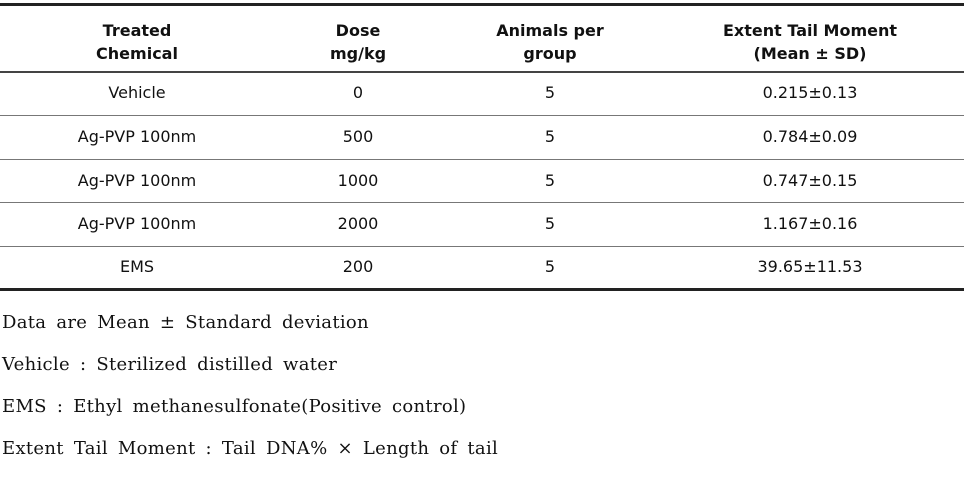 This screenshot has height=499, width=968. What do you see at coordinates (810, 92) in the screenshot?
I see `table-cell: 0.215±0.13` at bounding box center [810, 92].